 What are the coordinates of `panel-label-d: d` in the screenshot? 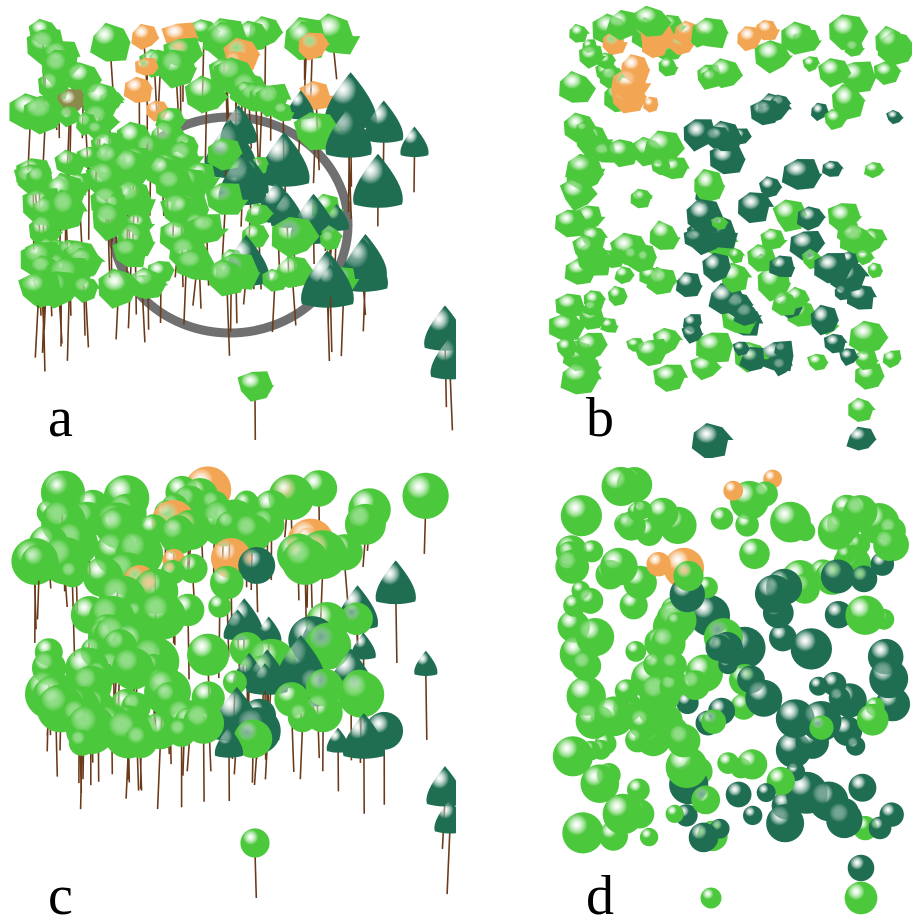 It's located at (600, 890).